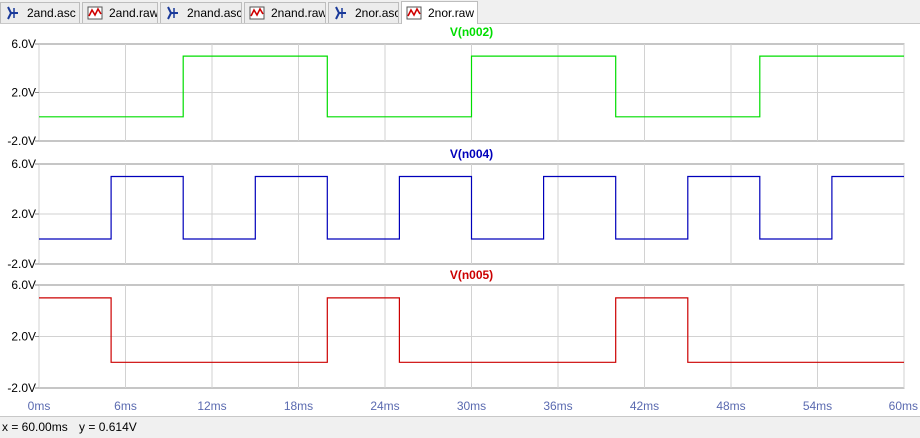 This screenshot has width=920, height=438. I want to click on tab-2nand-asc: 2nand.asc, so click(201, 12).